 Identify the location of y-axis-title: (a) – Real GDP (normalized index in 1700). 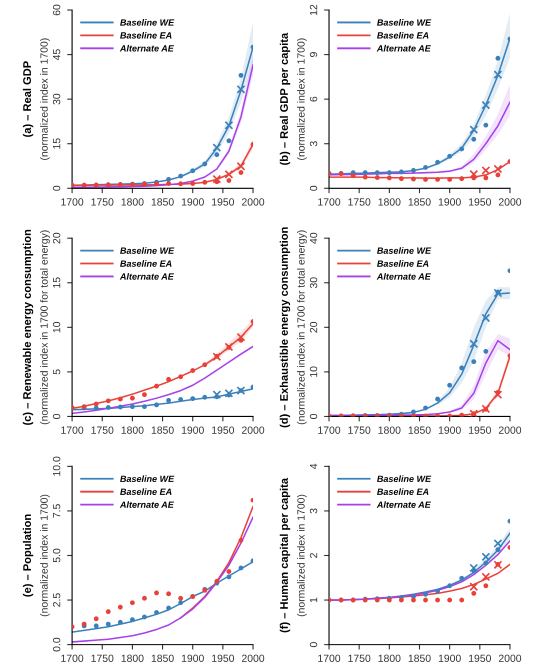
(36, 99).